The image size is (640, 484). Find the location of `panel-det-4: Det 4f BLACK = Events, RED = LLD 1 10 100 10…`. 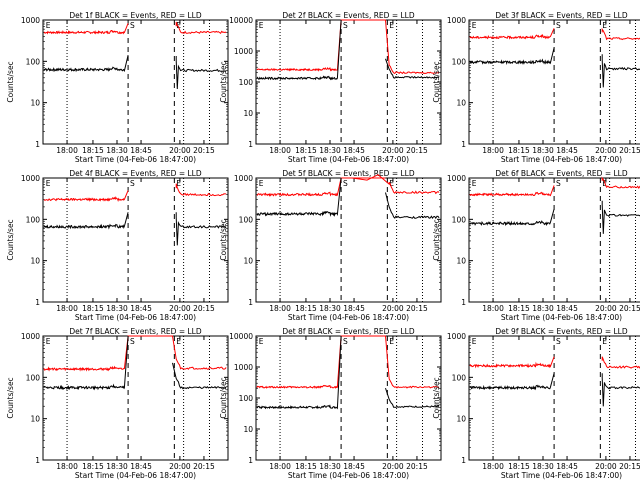

panel-det-4: Det 4f BLACK = Events, RED = LLD 1 10 100 10… is located at coordinates (117, 245).